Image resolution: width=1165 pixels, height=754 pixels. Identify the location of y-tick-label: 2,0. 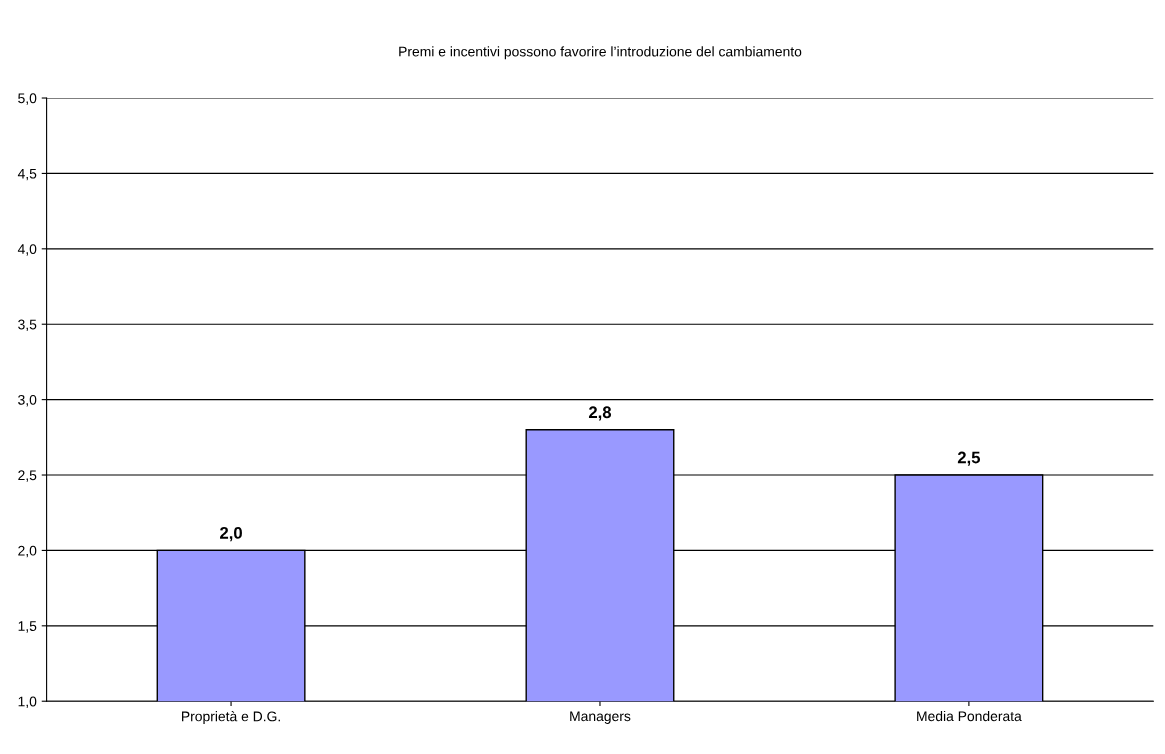
(27, 551).